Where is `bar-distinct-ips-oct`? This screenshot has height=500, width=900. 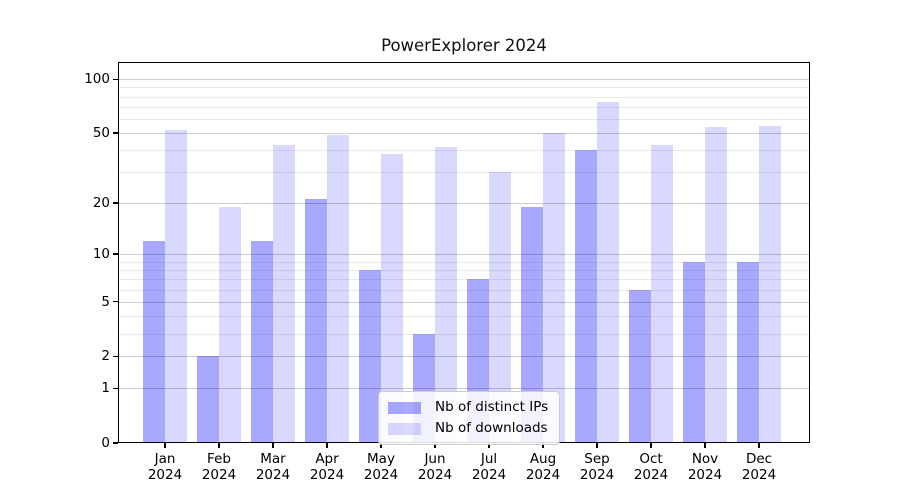 bar-distinct-ips-oct is located at coordinates (640, 366).